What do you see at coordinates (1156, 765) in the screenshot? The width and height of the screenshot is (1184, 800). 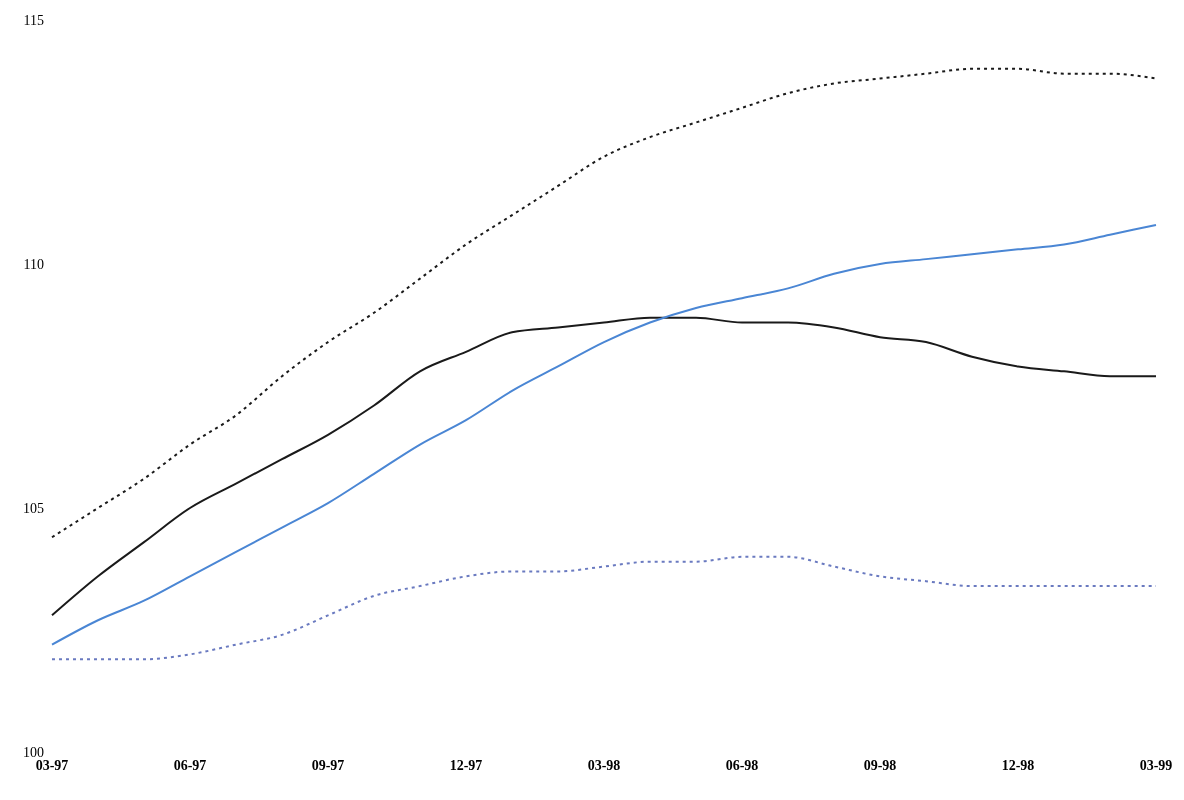 I see `x-tick-label: 03-99` at bounding box center [1156, 765].